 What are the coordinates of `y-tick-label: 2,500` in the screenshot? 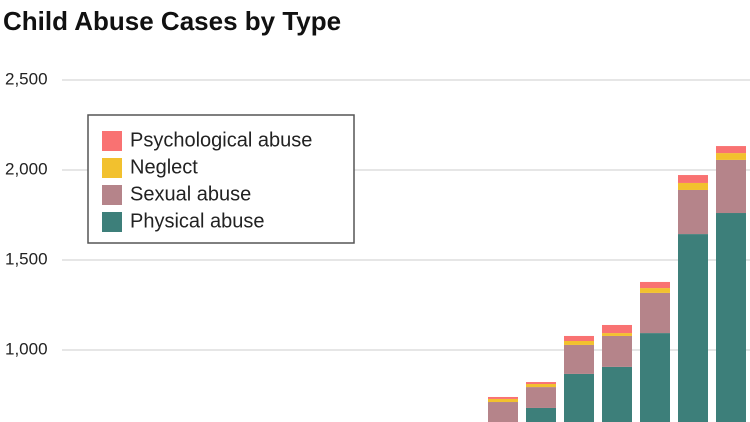 It's located at (26, 78).